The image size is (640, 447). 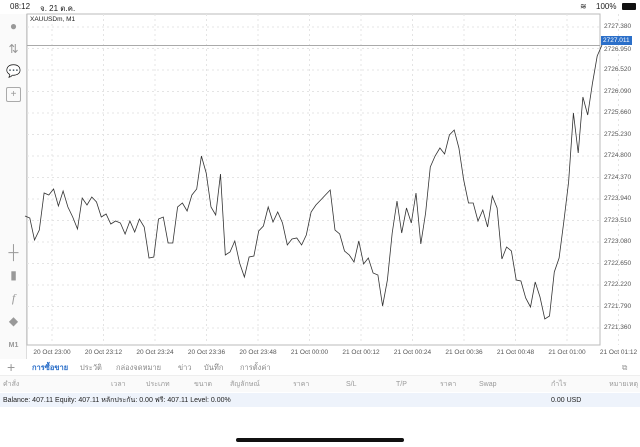 What do you see at coordinates (448, 384) in the screenshot?
I see `col-current-price: ราคา` at bounding box center [448, 384].